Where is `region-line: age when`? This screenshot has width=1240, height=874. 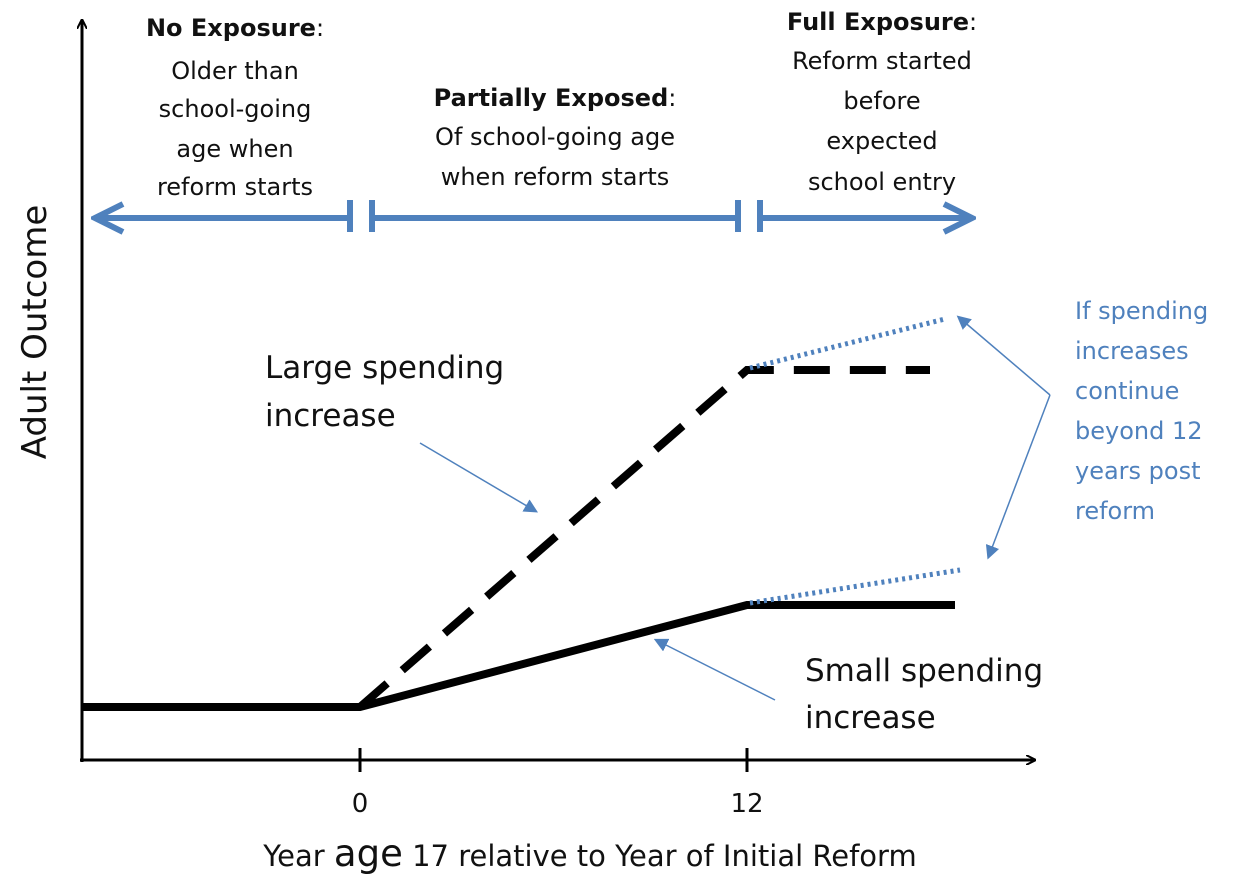
region-line: age when is located at coordinates (234, 149).